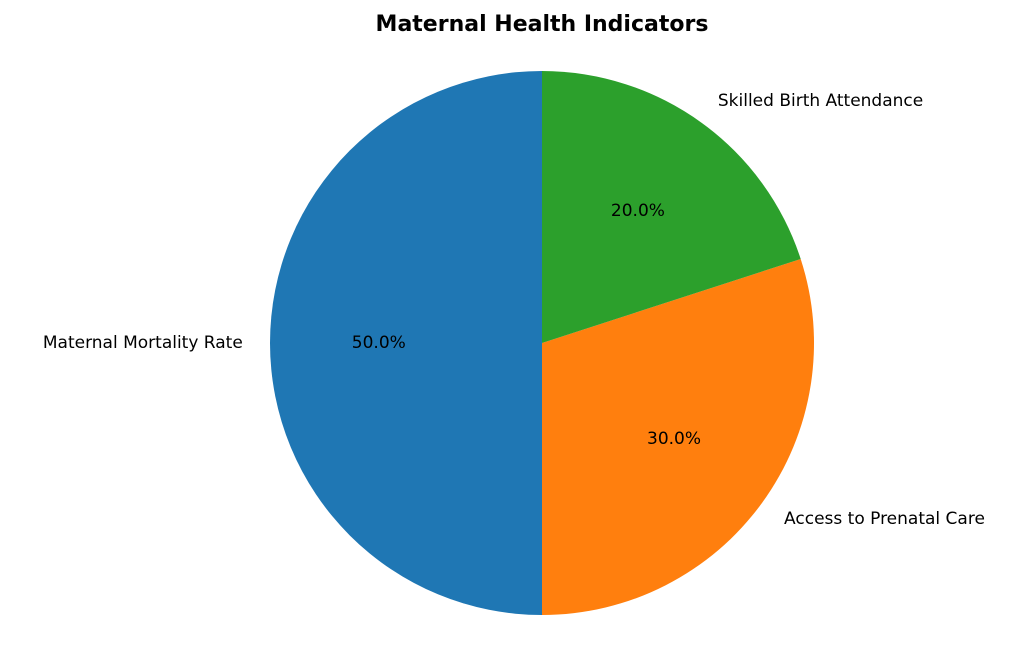 The height and width of the screenshot is (657, 1029). Describe the element at coordinates (820, 101) in the screenshot. I see `slice-label: Skilled Birth Attendance` at that location.